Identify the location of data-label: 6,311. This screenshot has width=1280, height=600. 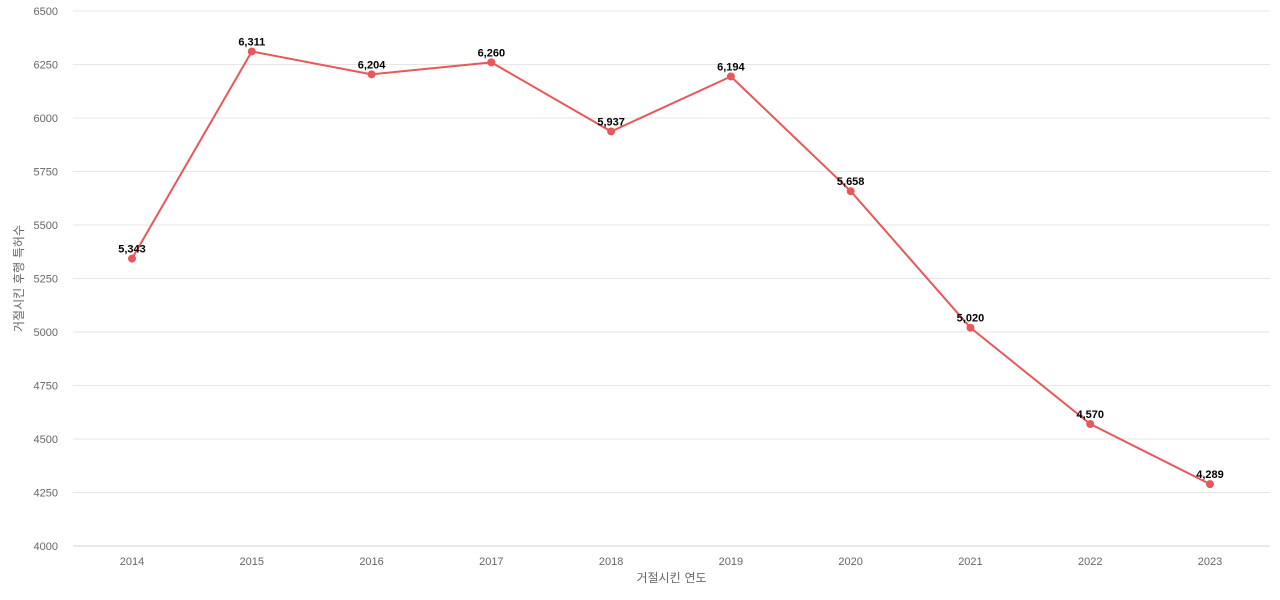
(251, 42).